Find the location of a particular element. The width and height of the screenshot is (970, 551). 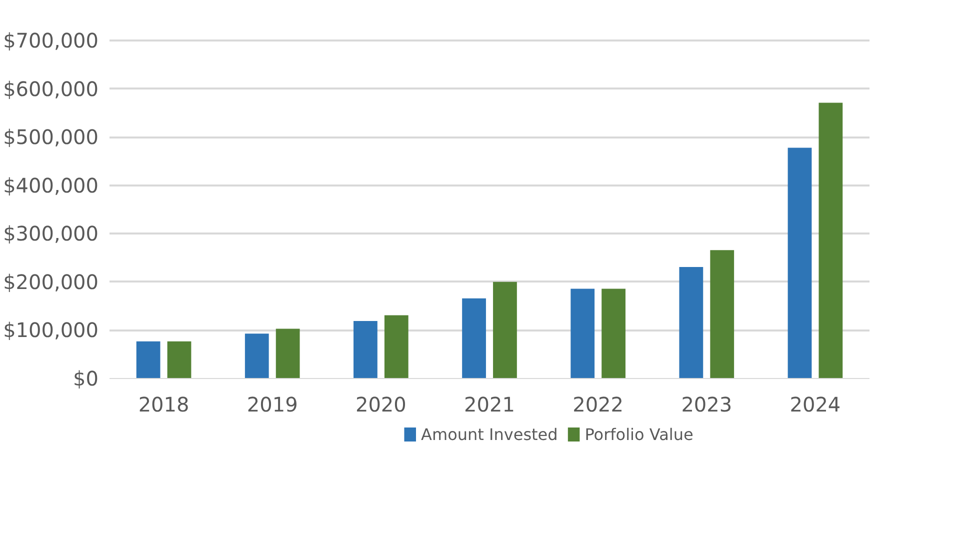

x-tick-label: 2018 is located at coordinates (164, 404).